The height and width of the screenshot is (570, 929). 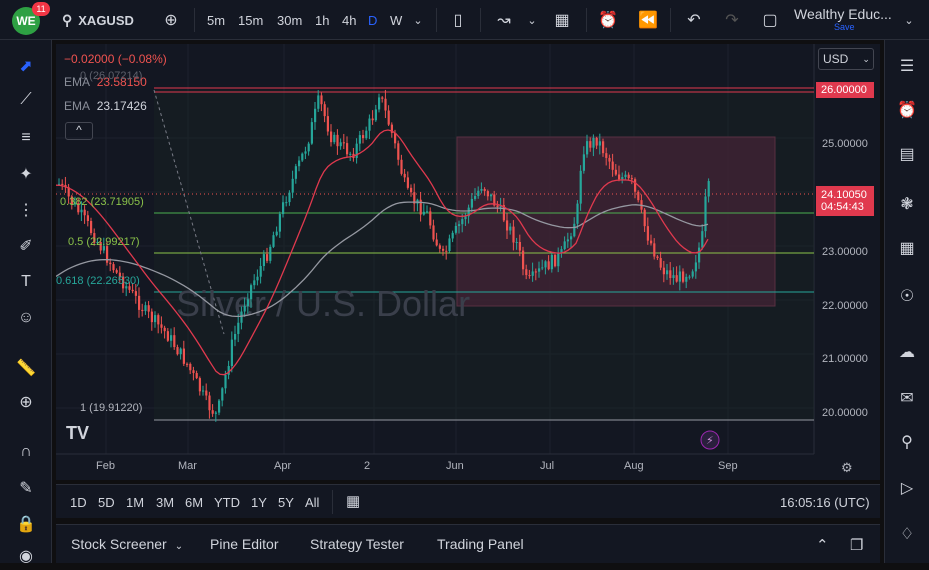 What do you see at coordinates (907, 248) in the screenshot?
I see `calendar-icon: ▦` at bounding box center [907, 248].